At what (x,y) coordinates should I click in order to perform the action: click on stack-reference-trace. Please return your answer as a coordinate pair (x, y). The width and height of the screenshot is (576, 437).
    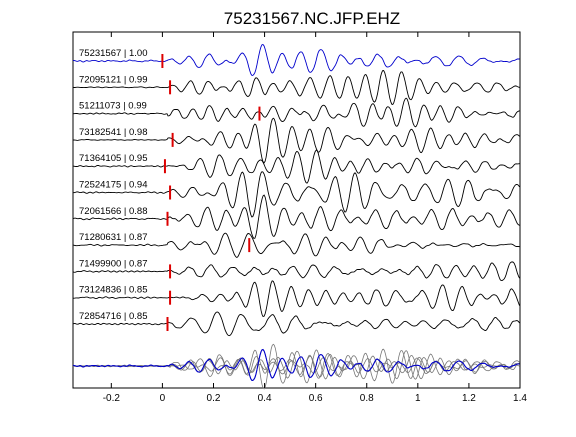
    Looking at the image, I should click on (296, 364).